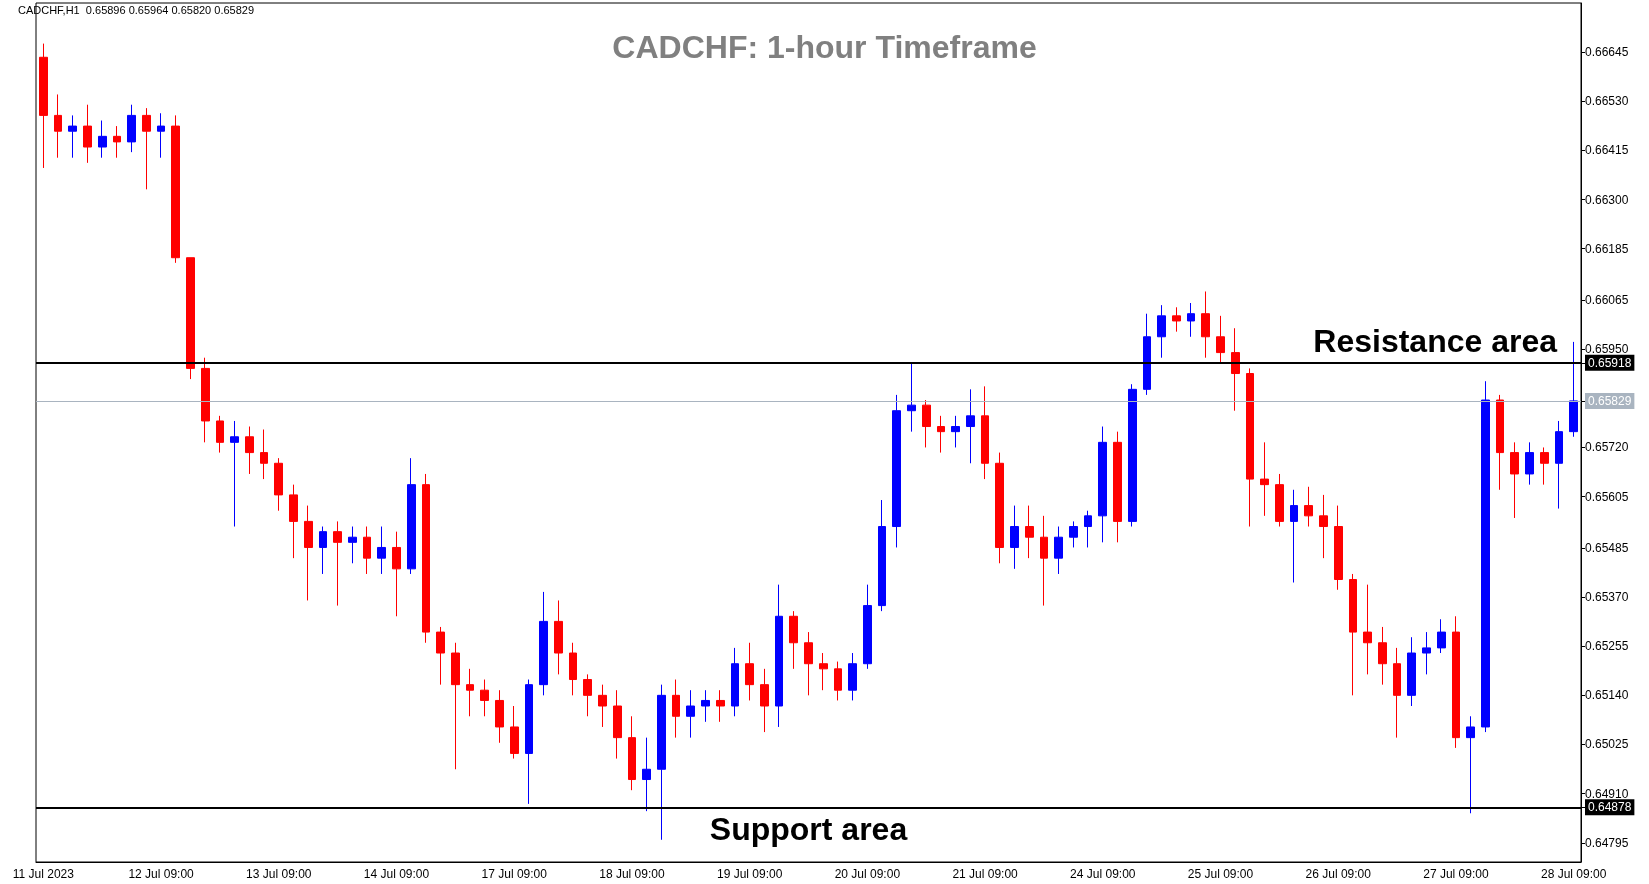 This screenshot has width=1649, height=884. I want to click on y-tick-label: 0.64878, so click(1610, 807).